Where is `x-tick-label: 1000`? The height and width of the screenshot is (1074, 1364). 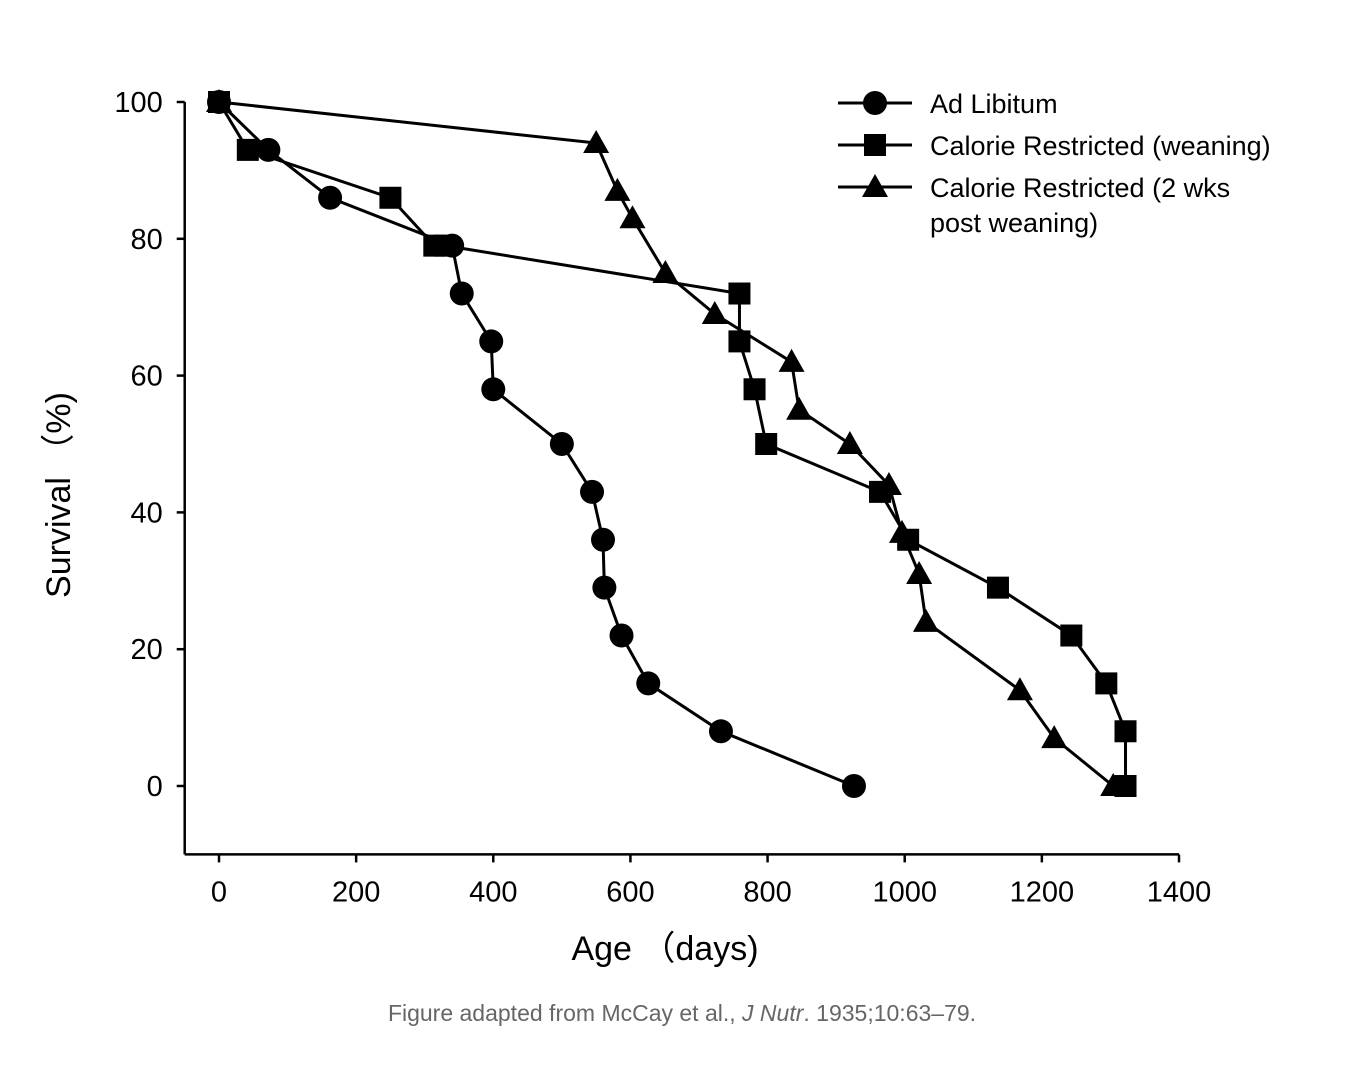 x-tick-label: 1000 is located at coordinates (904, 892).